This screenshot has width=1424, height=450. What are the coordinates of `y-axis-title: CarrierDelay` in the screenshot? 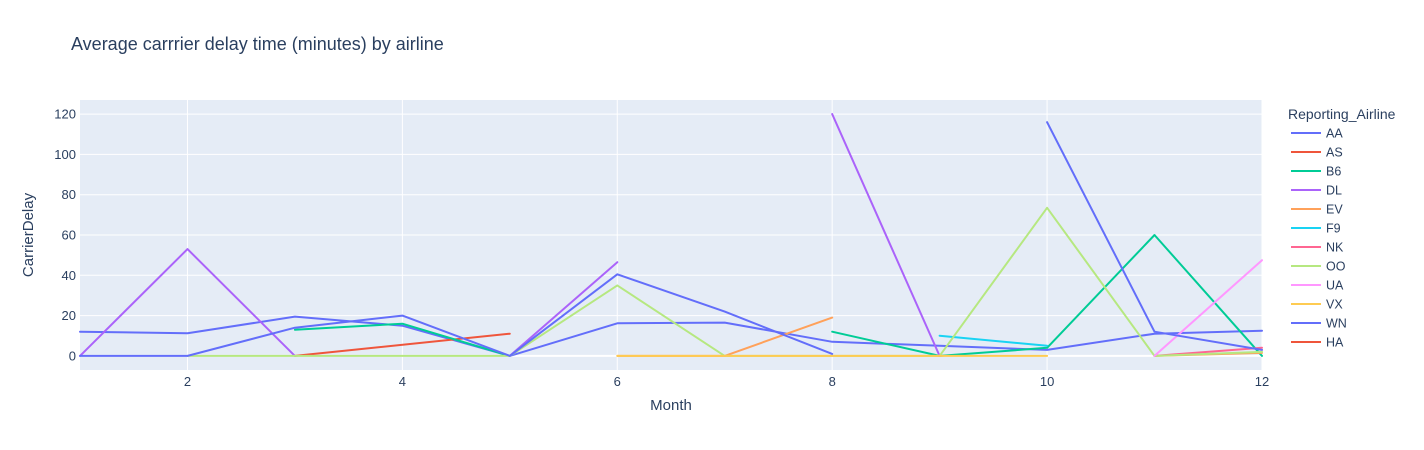 It's located at (28, 234).